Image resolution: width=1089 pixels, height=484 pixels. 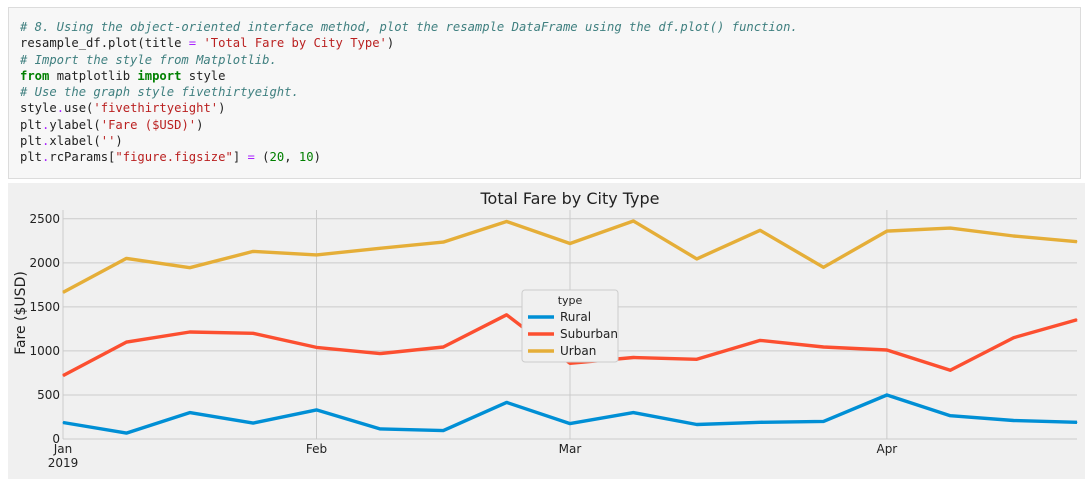 I want to click on code-token: ], so click(x=240, y=157).